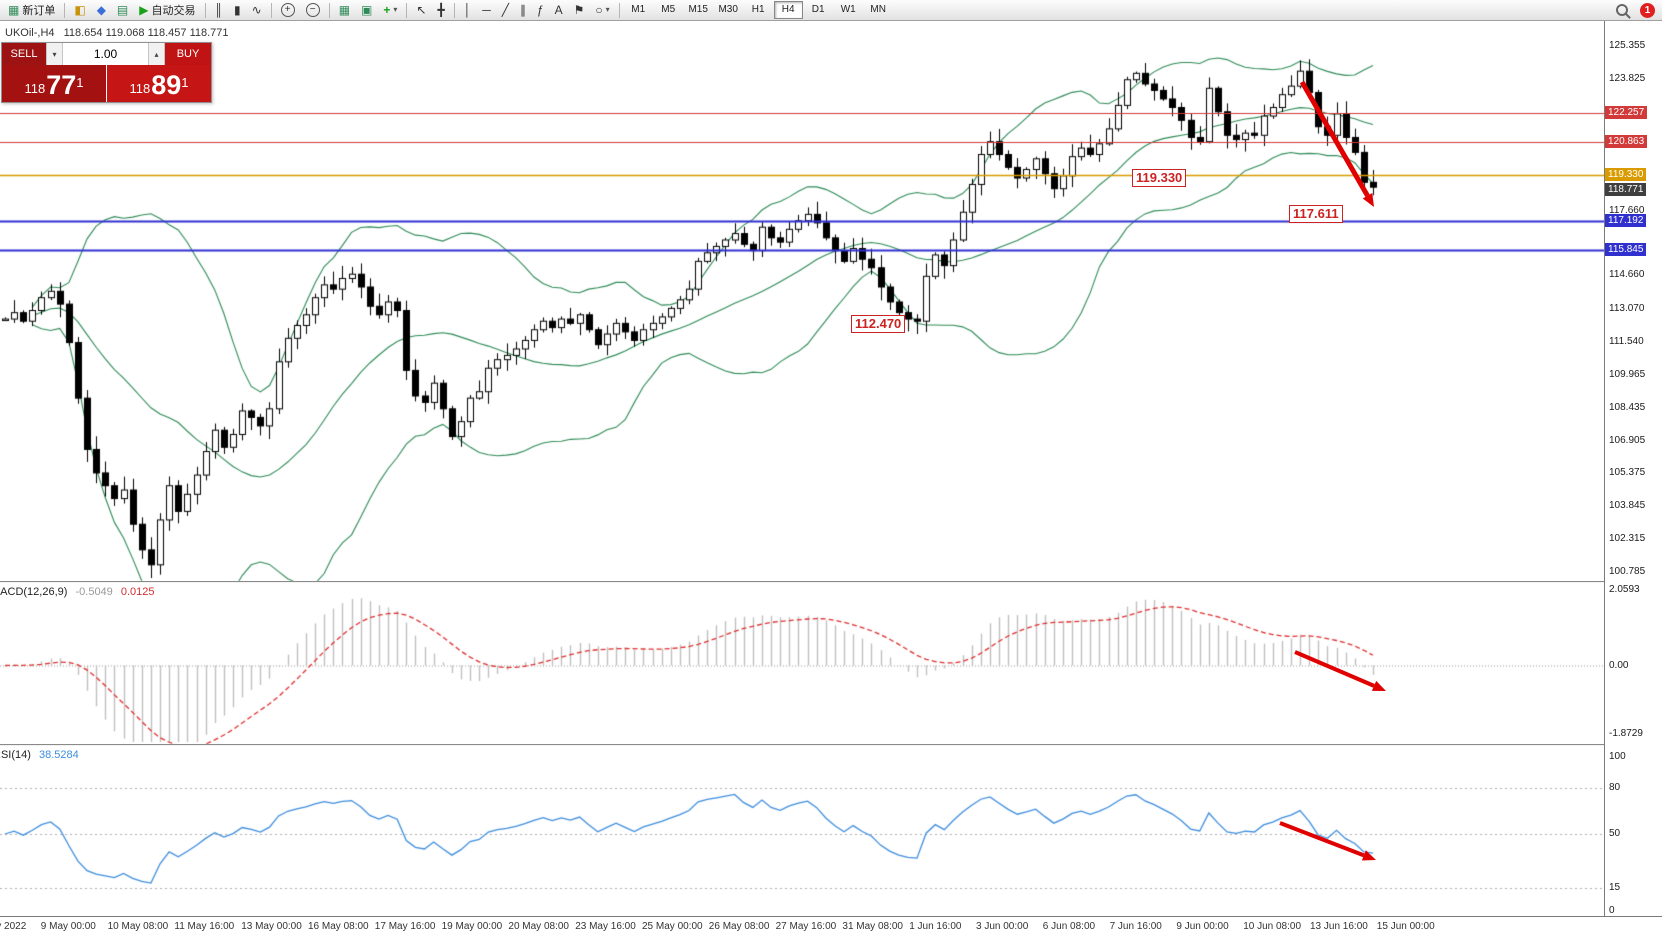 This screenshot has height=937, width=1662. Describe the element at coordinates (1615, 787) in the screenshot. I see `rsi-axis-label: 80` at that location.